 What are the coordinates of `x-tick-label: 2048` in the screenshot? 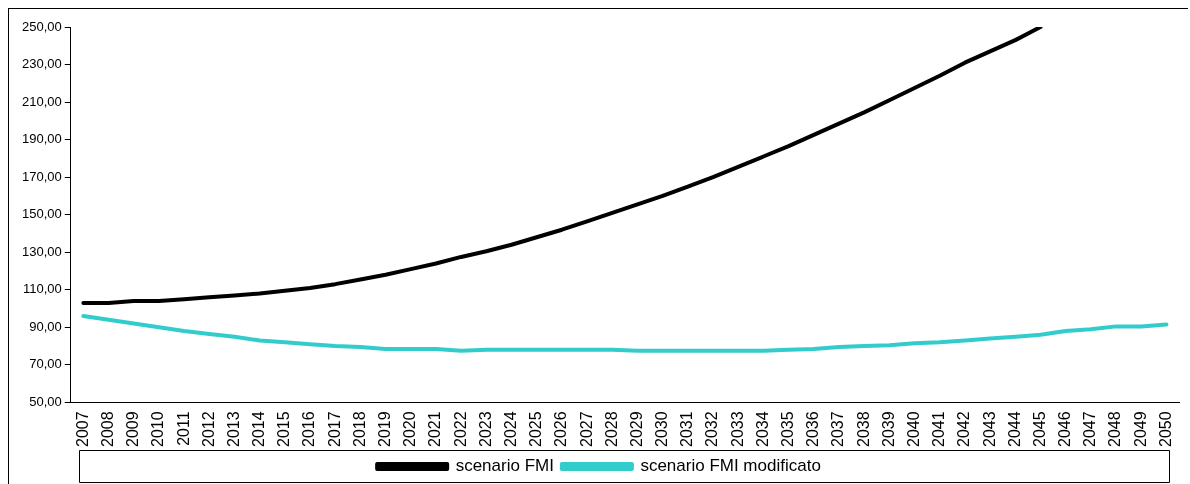 It's located at (1115, 429).